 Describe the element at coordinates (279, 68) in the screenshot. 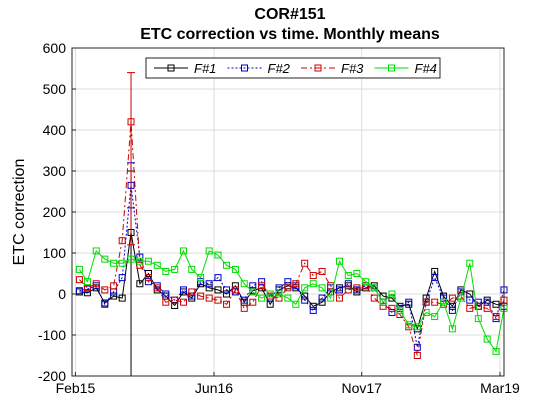

I see `legend-entry: F#2` at that location.